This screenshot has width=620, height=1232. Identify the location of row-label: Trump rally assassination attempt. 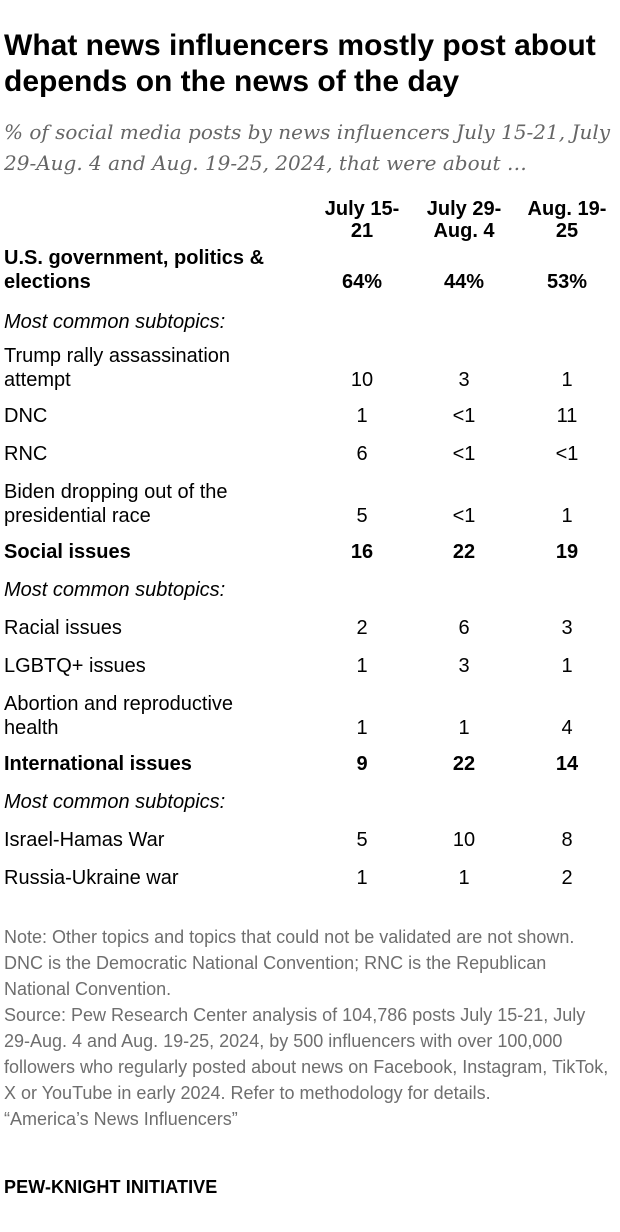
(154, 368).